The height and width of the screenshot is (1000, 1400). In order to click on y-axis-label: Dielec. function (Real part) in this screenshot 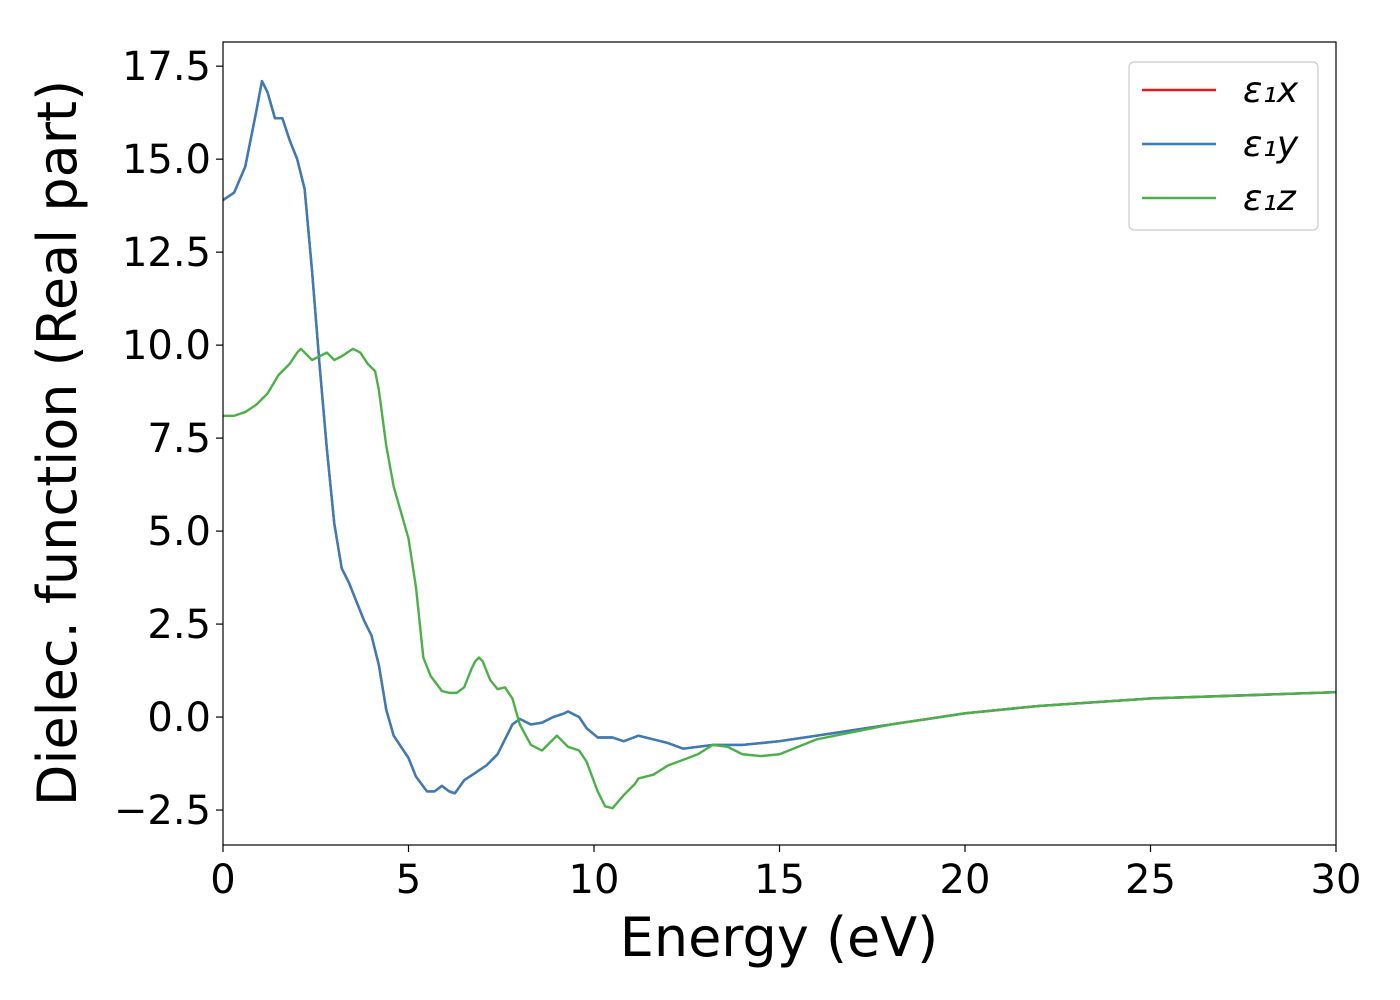, I will do `click(57, 443)`.